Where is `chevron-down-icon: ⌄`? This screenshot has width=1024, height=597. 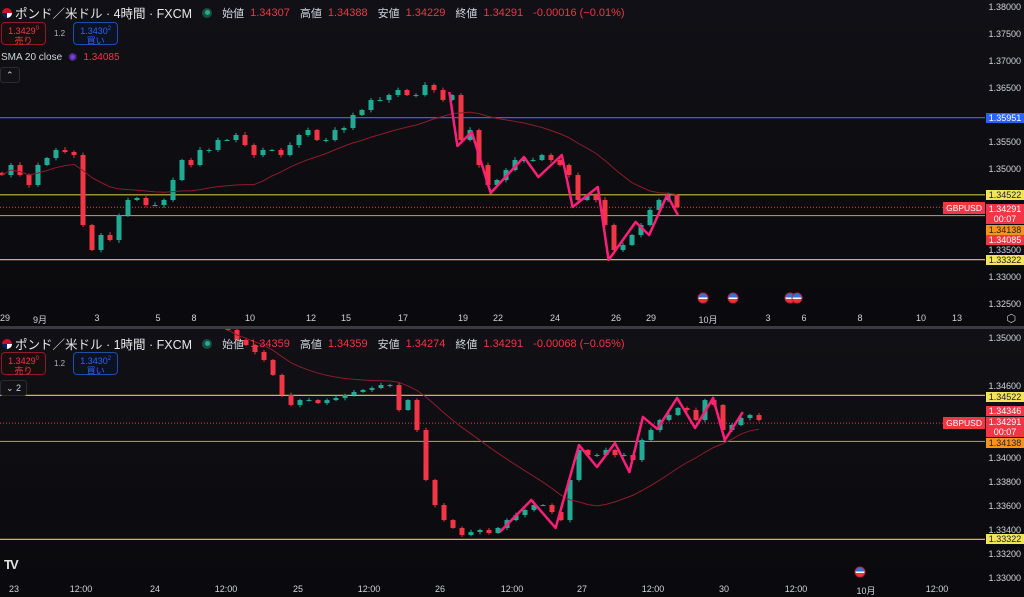 chevron-down-icon: ⌄ is located at coordinates (11, 388).